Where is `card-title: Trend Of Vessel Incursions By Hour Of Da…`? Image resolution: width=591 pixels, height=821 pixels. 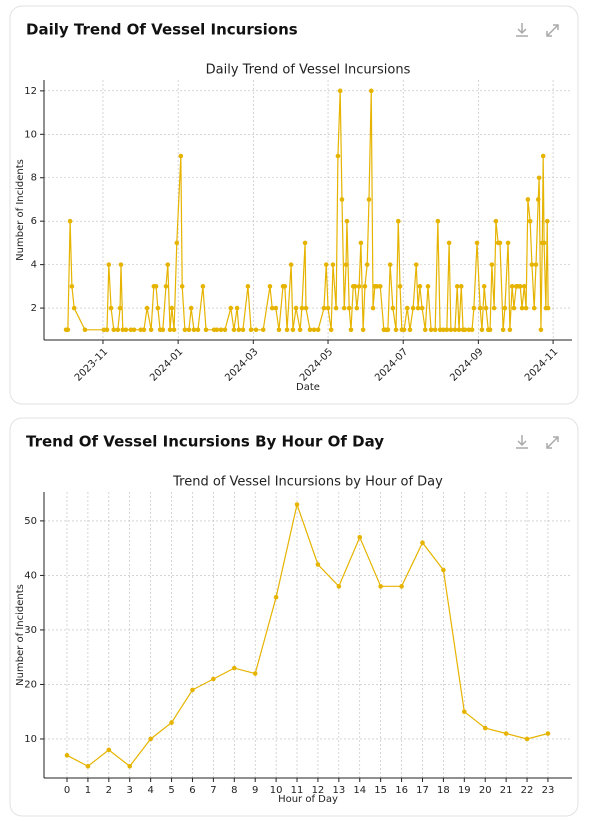
card-title: Trend Of Vessel Incursions By Hour Of Da… is located at coordinates (205, 442).